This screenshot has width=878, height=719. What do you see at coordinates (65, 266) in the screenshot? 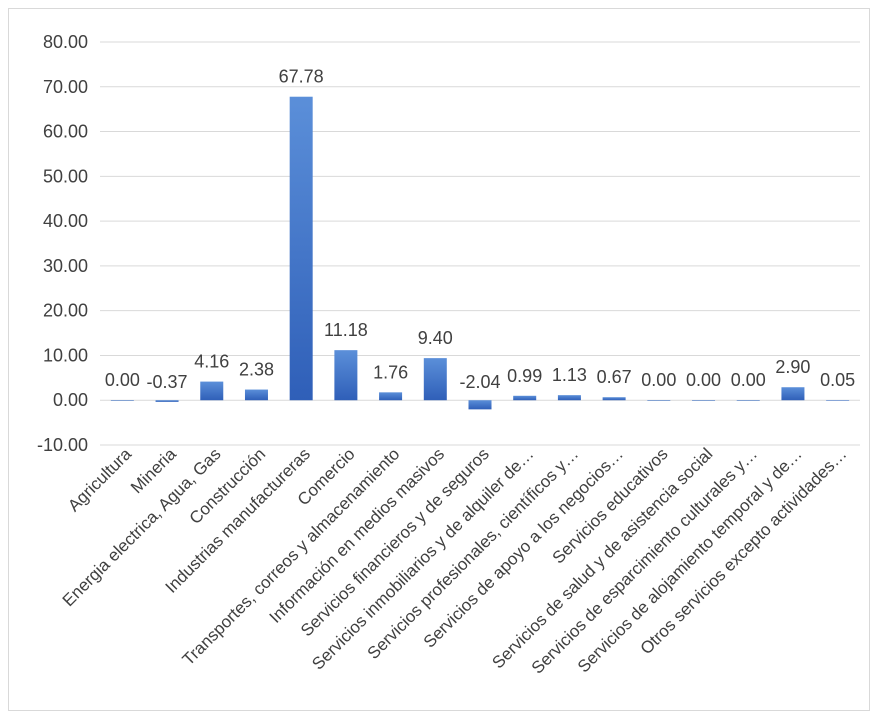
I see `y-tick-label: 30.00` at bounding box center [65, 266].